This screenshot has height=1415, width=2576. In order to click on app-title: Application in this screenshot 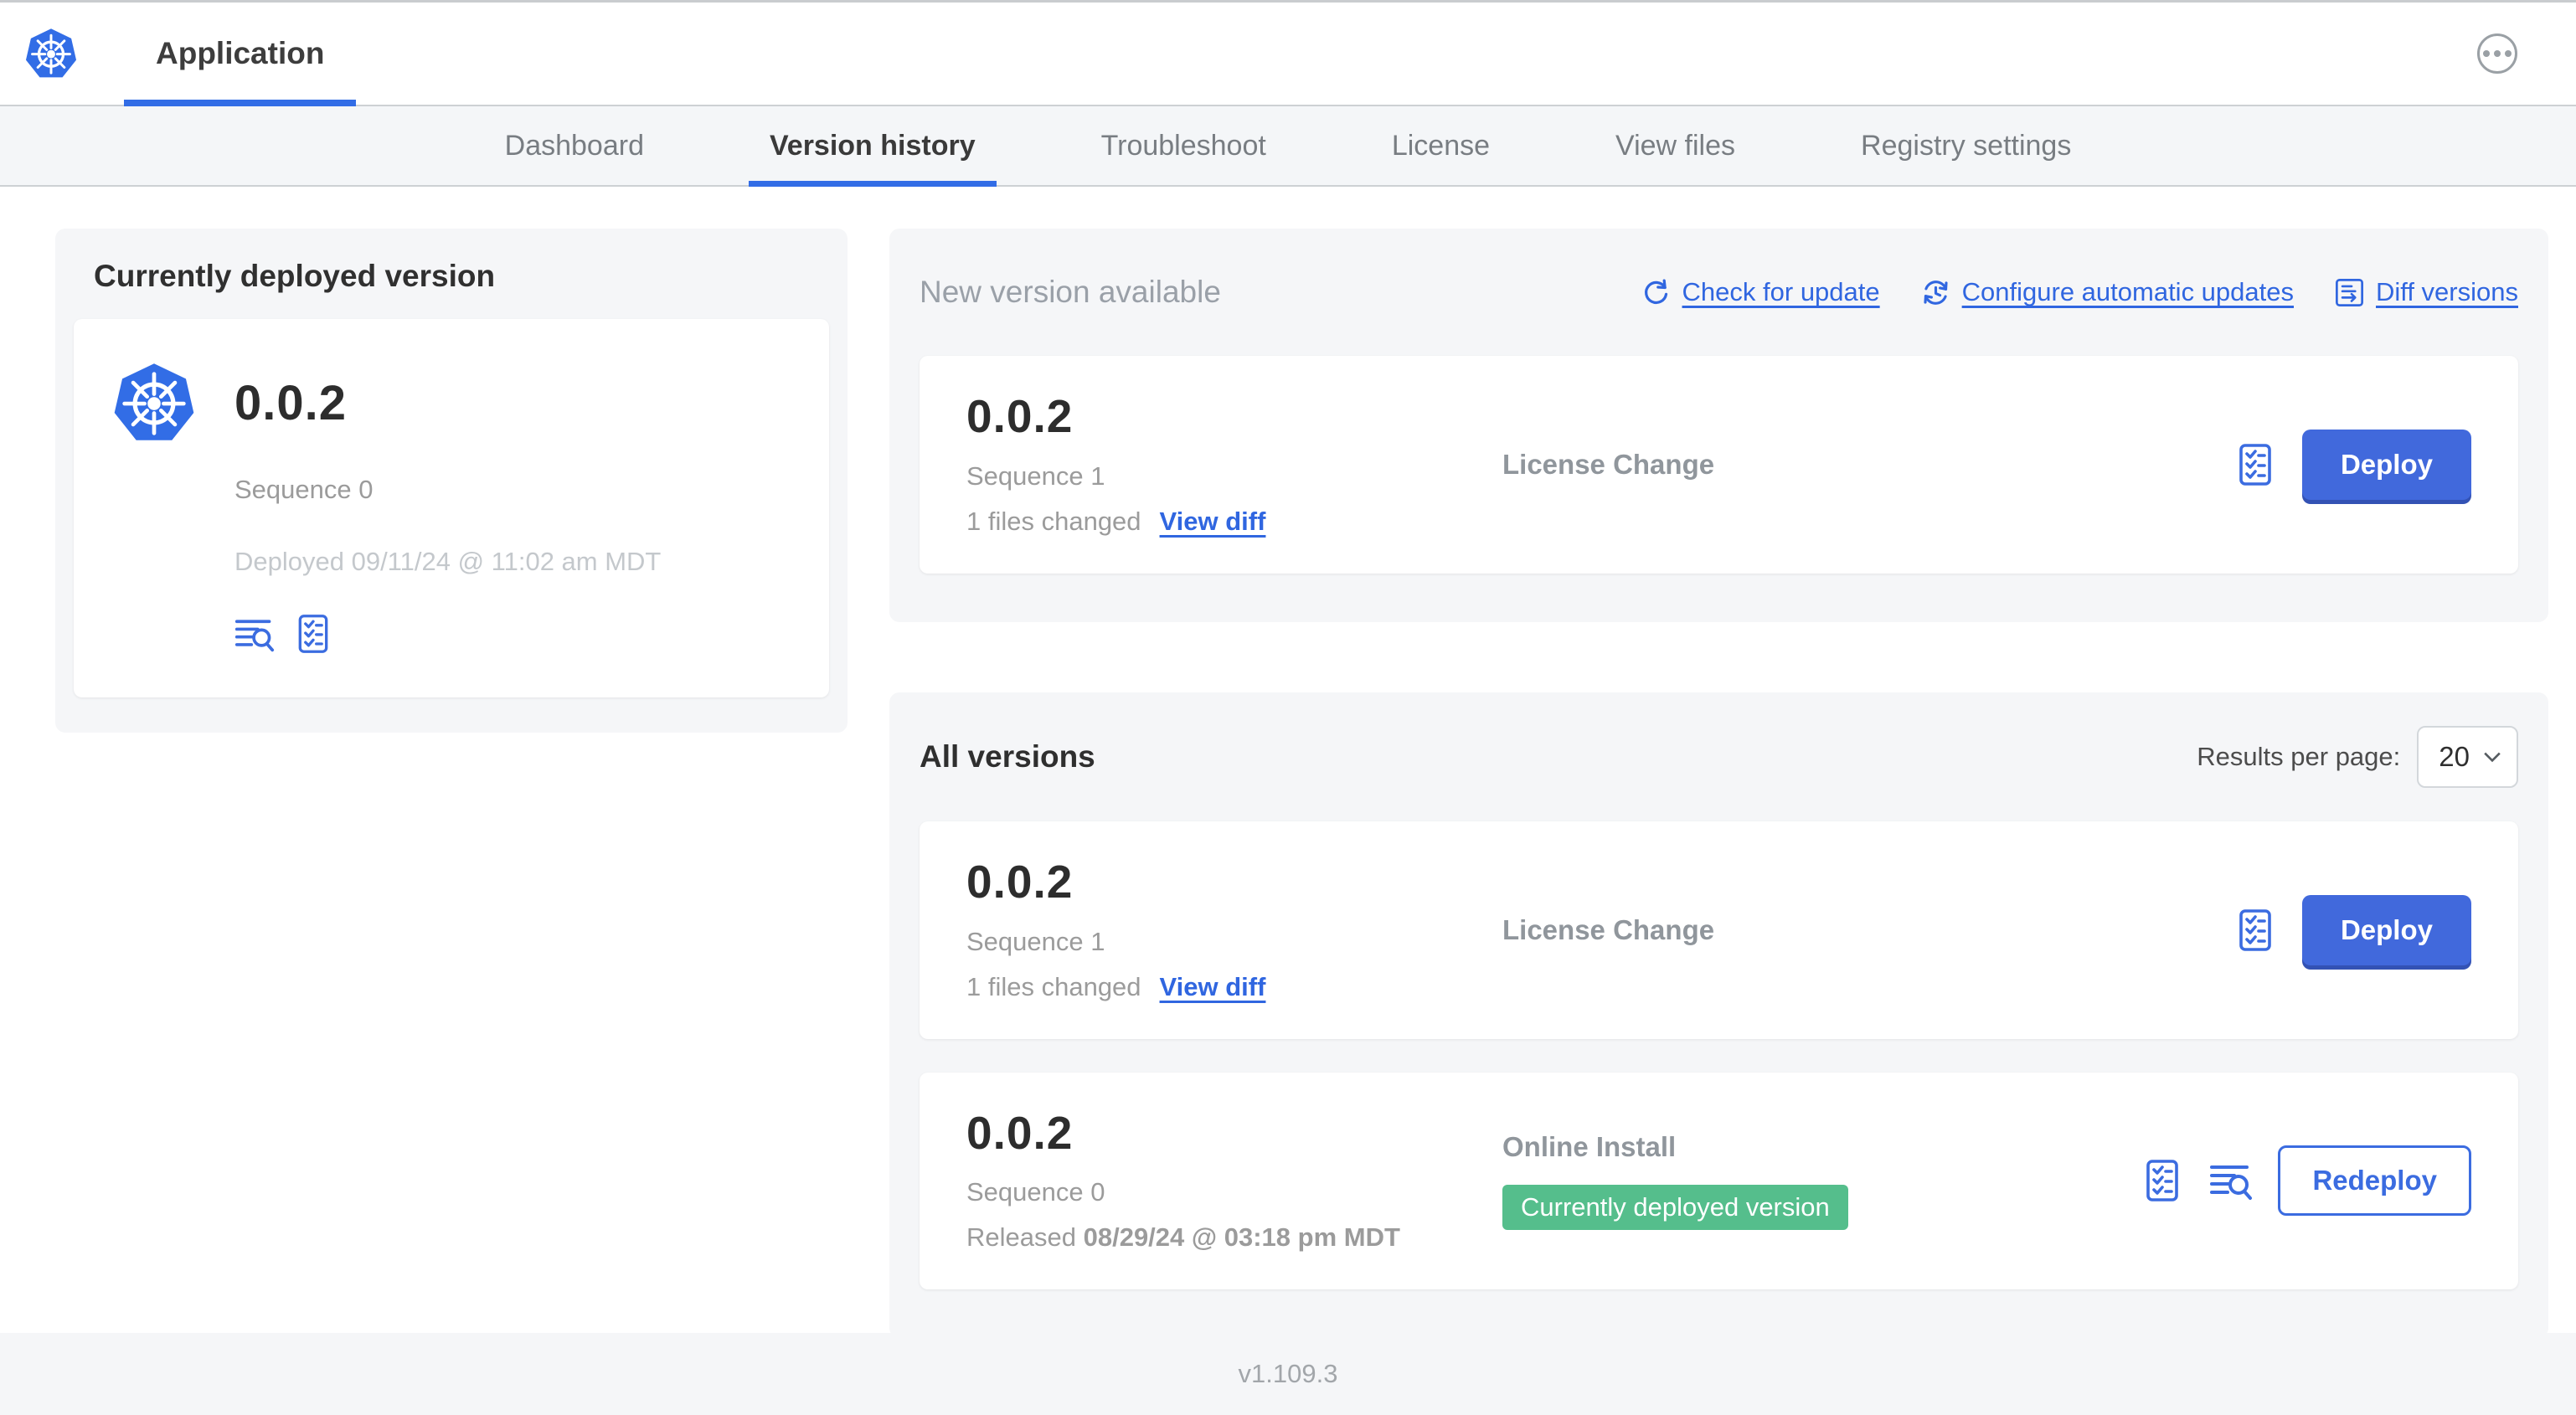, I will do `click(241, 53)`.